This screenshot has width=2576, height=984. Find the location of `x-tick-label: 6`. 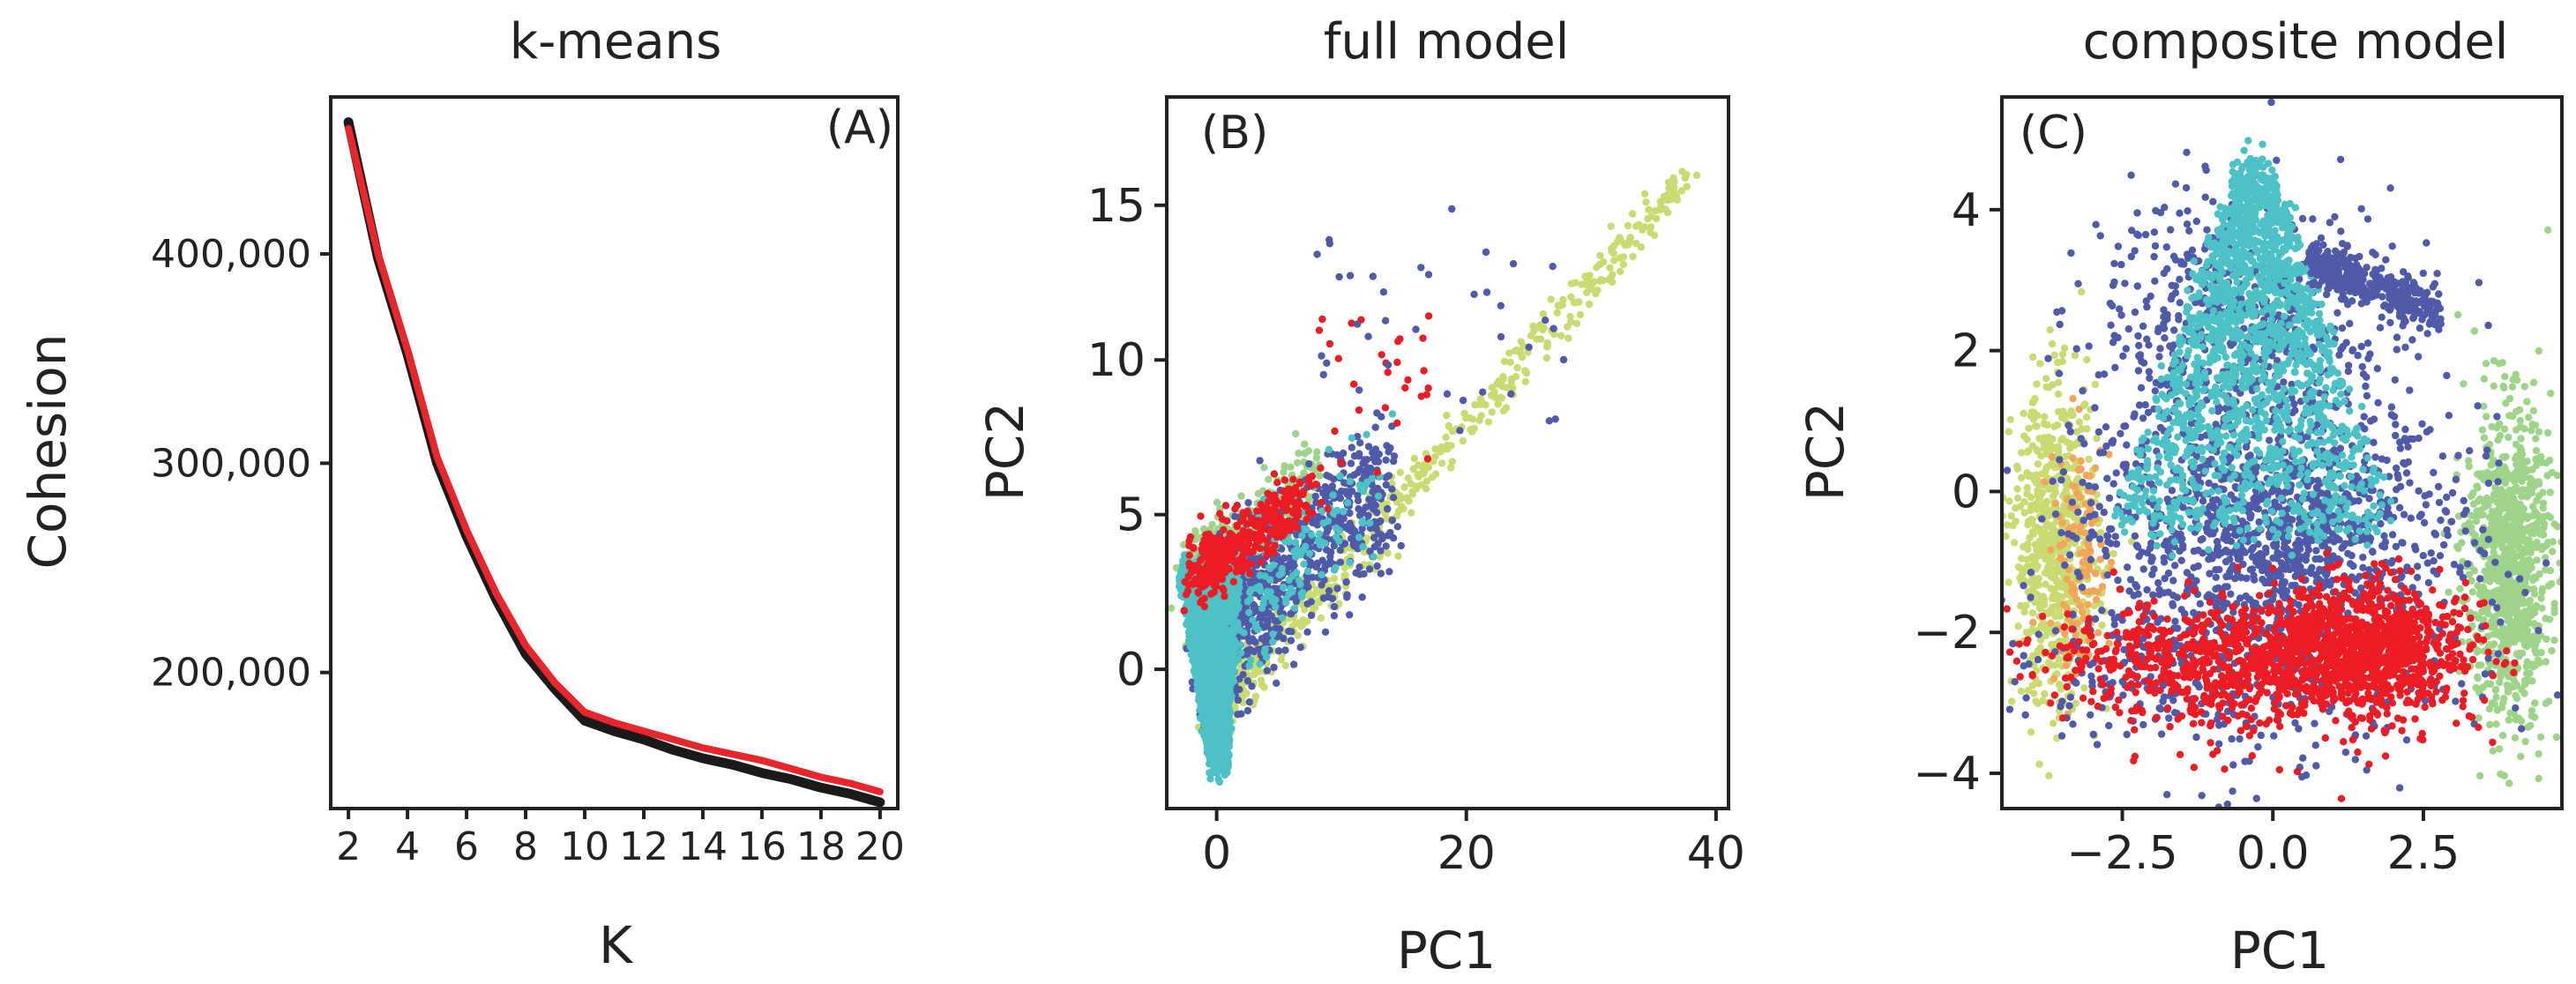

x-tick-label: 6 is located at coordinates (466, 846).